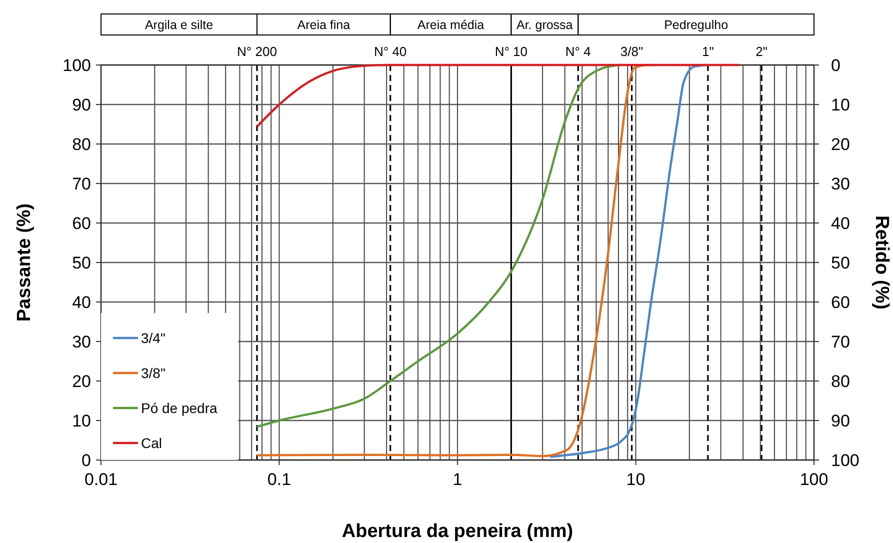 This screenshot has height=543, width=893. Describe the element at coordinates (840, 381) in the screenshot. I see `y2-tick-label: 80` at that location.